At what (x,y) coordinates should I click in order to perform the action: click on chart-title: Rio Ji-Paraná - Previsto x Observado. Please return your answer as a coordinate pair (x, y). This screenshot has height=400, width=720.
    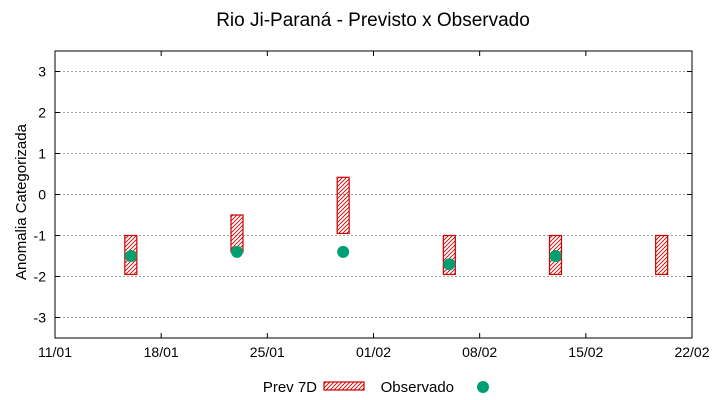
    Looking at the image, I should click on (373, 20).